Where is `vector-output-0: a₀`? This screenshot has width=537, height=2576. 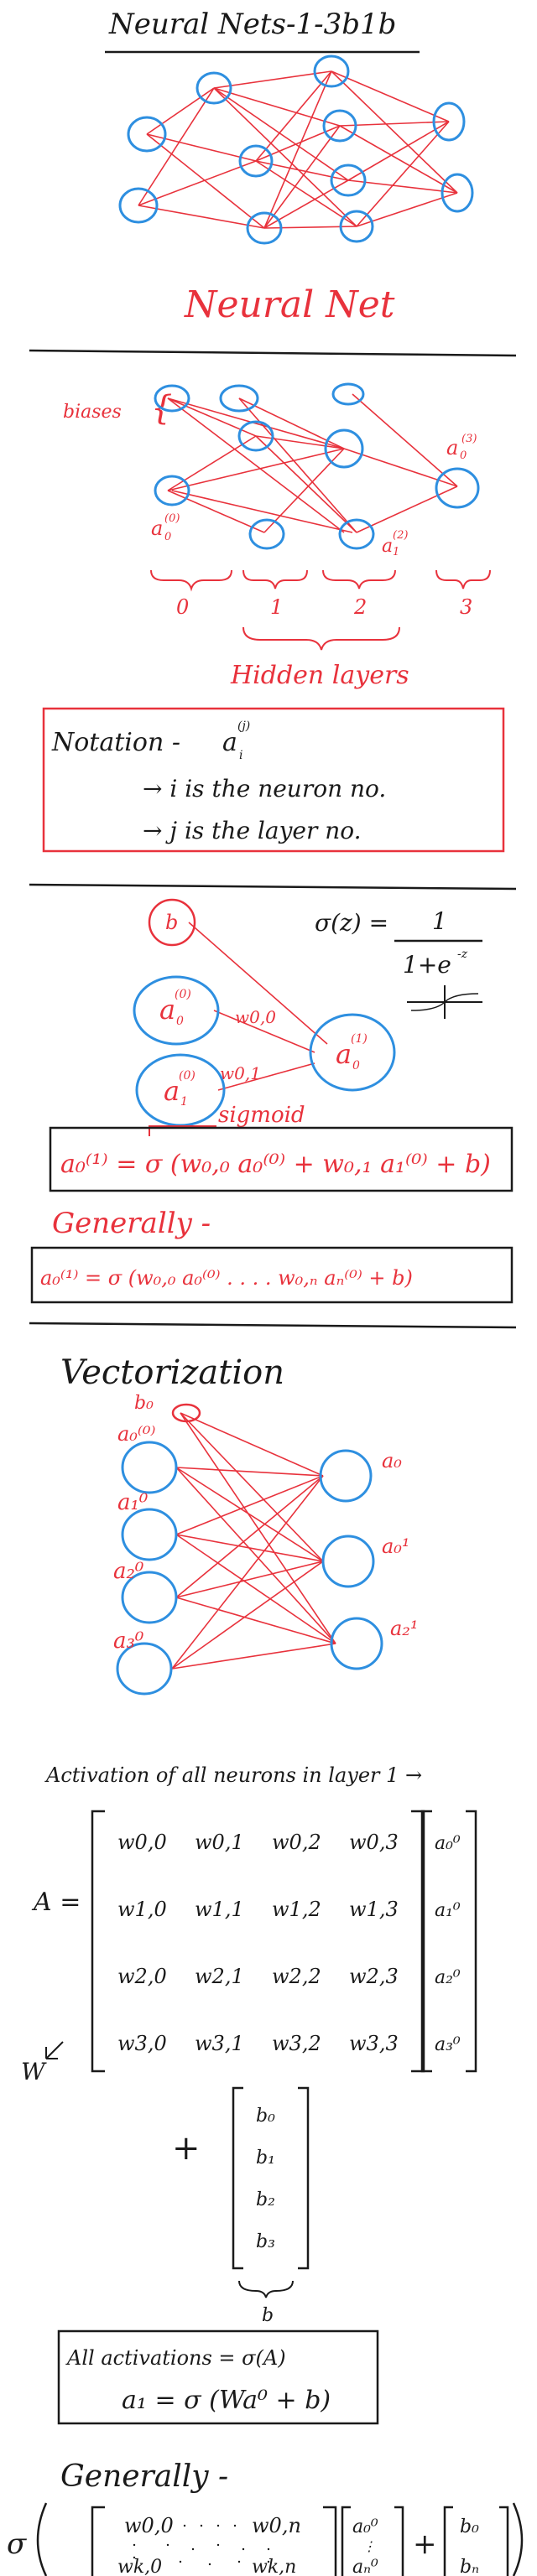
vector-output-0: a₀ is located at coordinates (392, 1460).